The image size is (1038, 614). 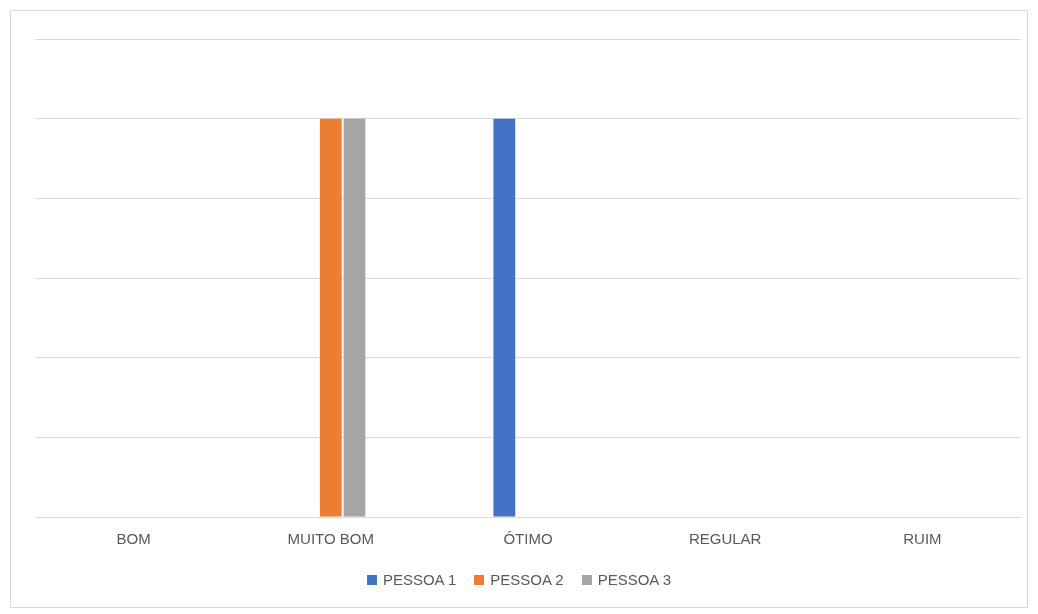 What do you see at coordinates (419, 579) in the screenshot?
I see `legend-label: PESSOA 1` at bounding box center [419, 579].